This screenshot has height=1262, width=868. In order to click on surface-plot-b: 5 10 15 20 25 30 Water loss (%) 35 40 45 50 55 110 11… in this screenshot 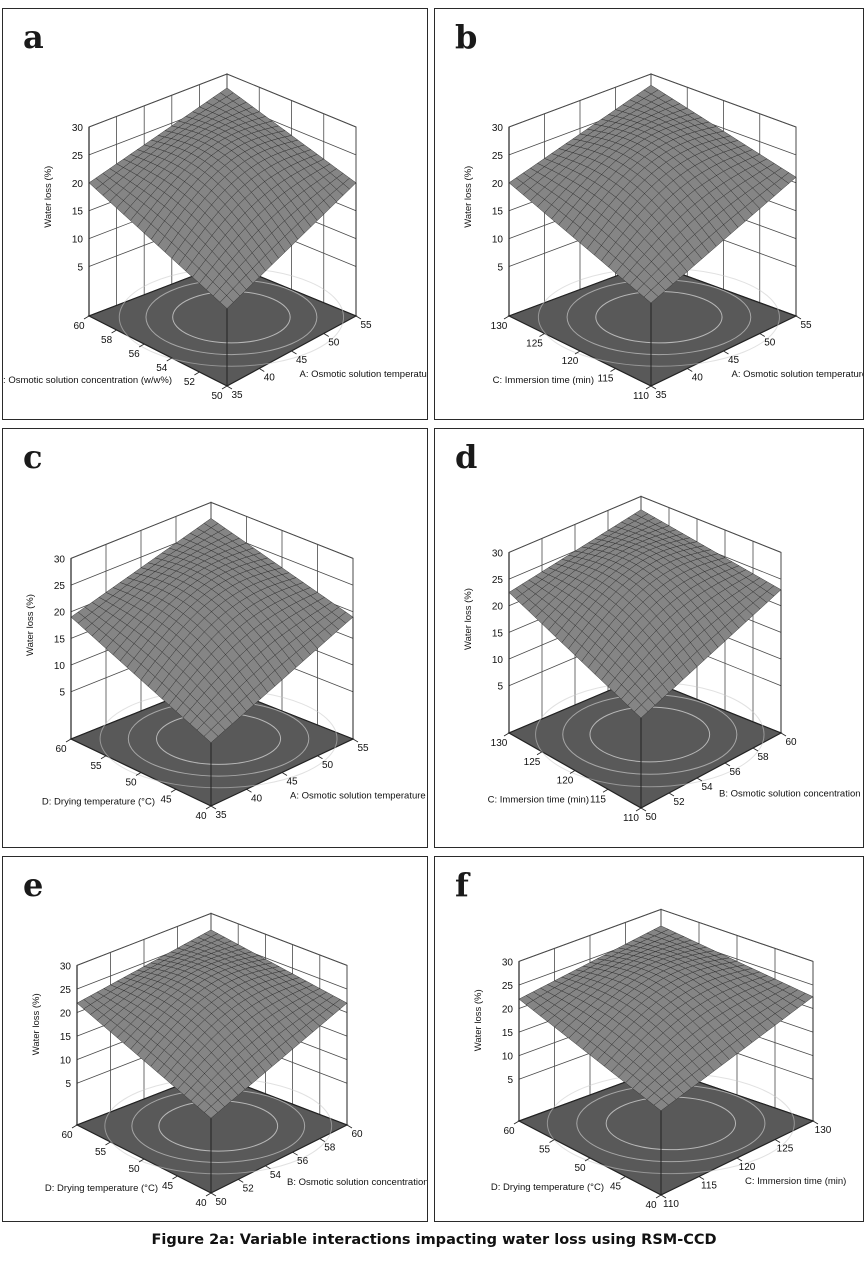, I will do `click(663, 237)`.